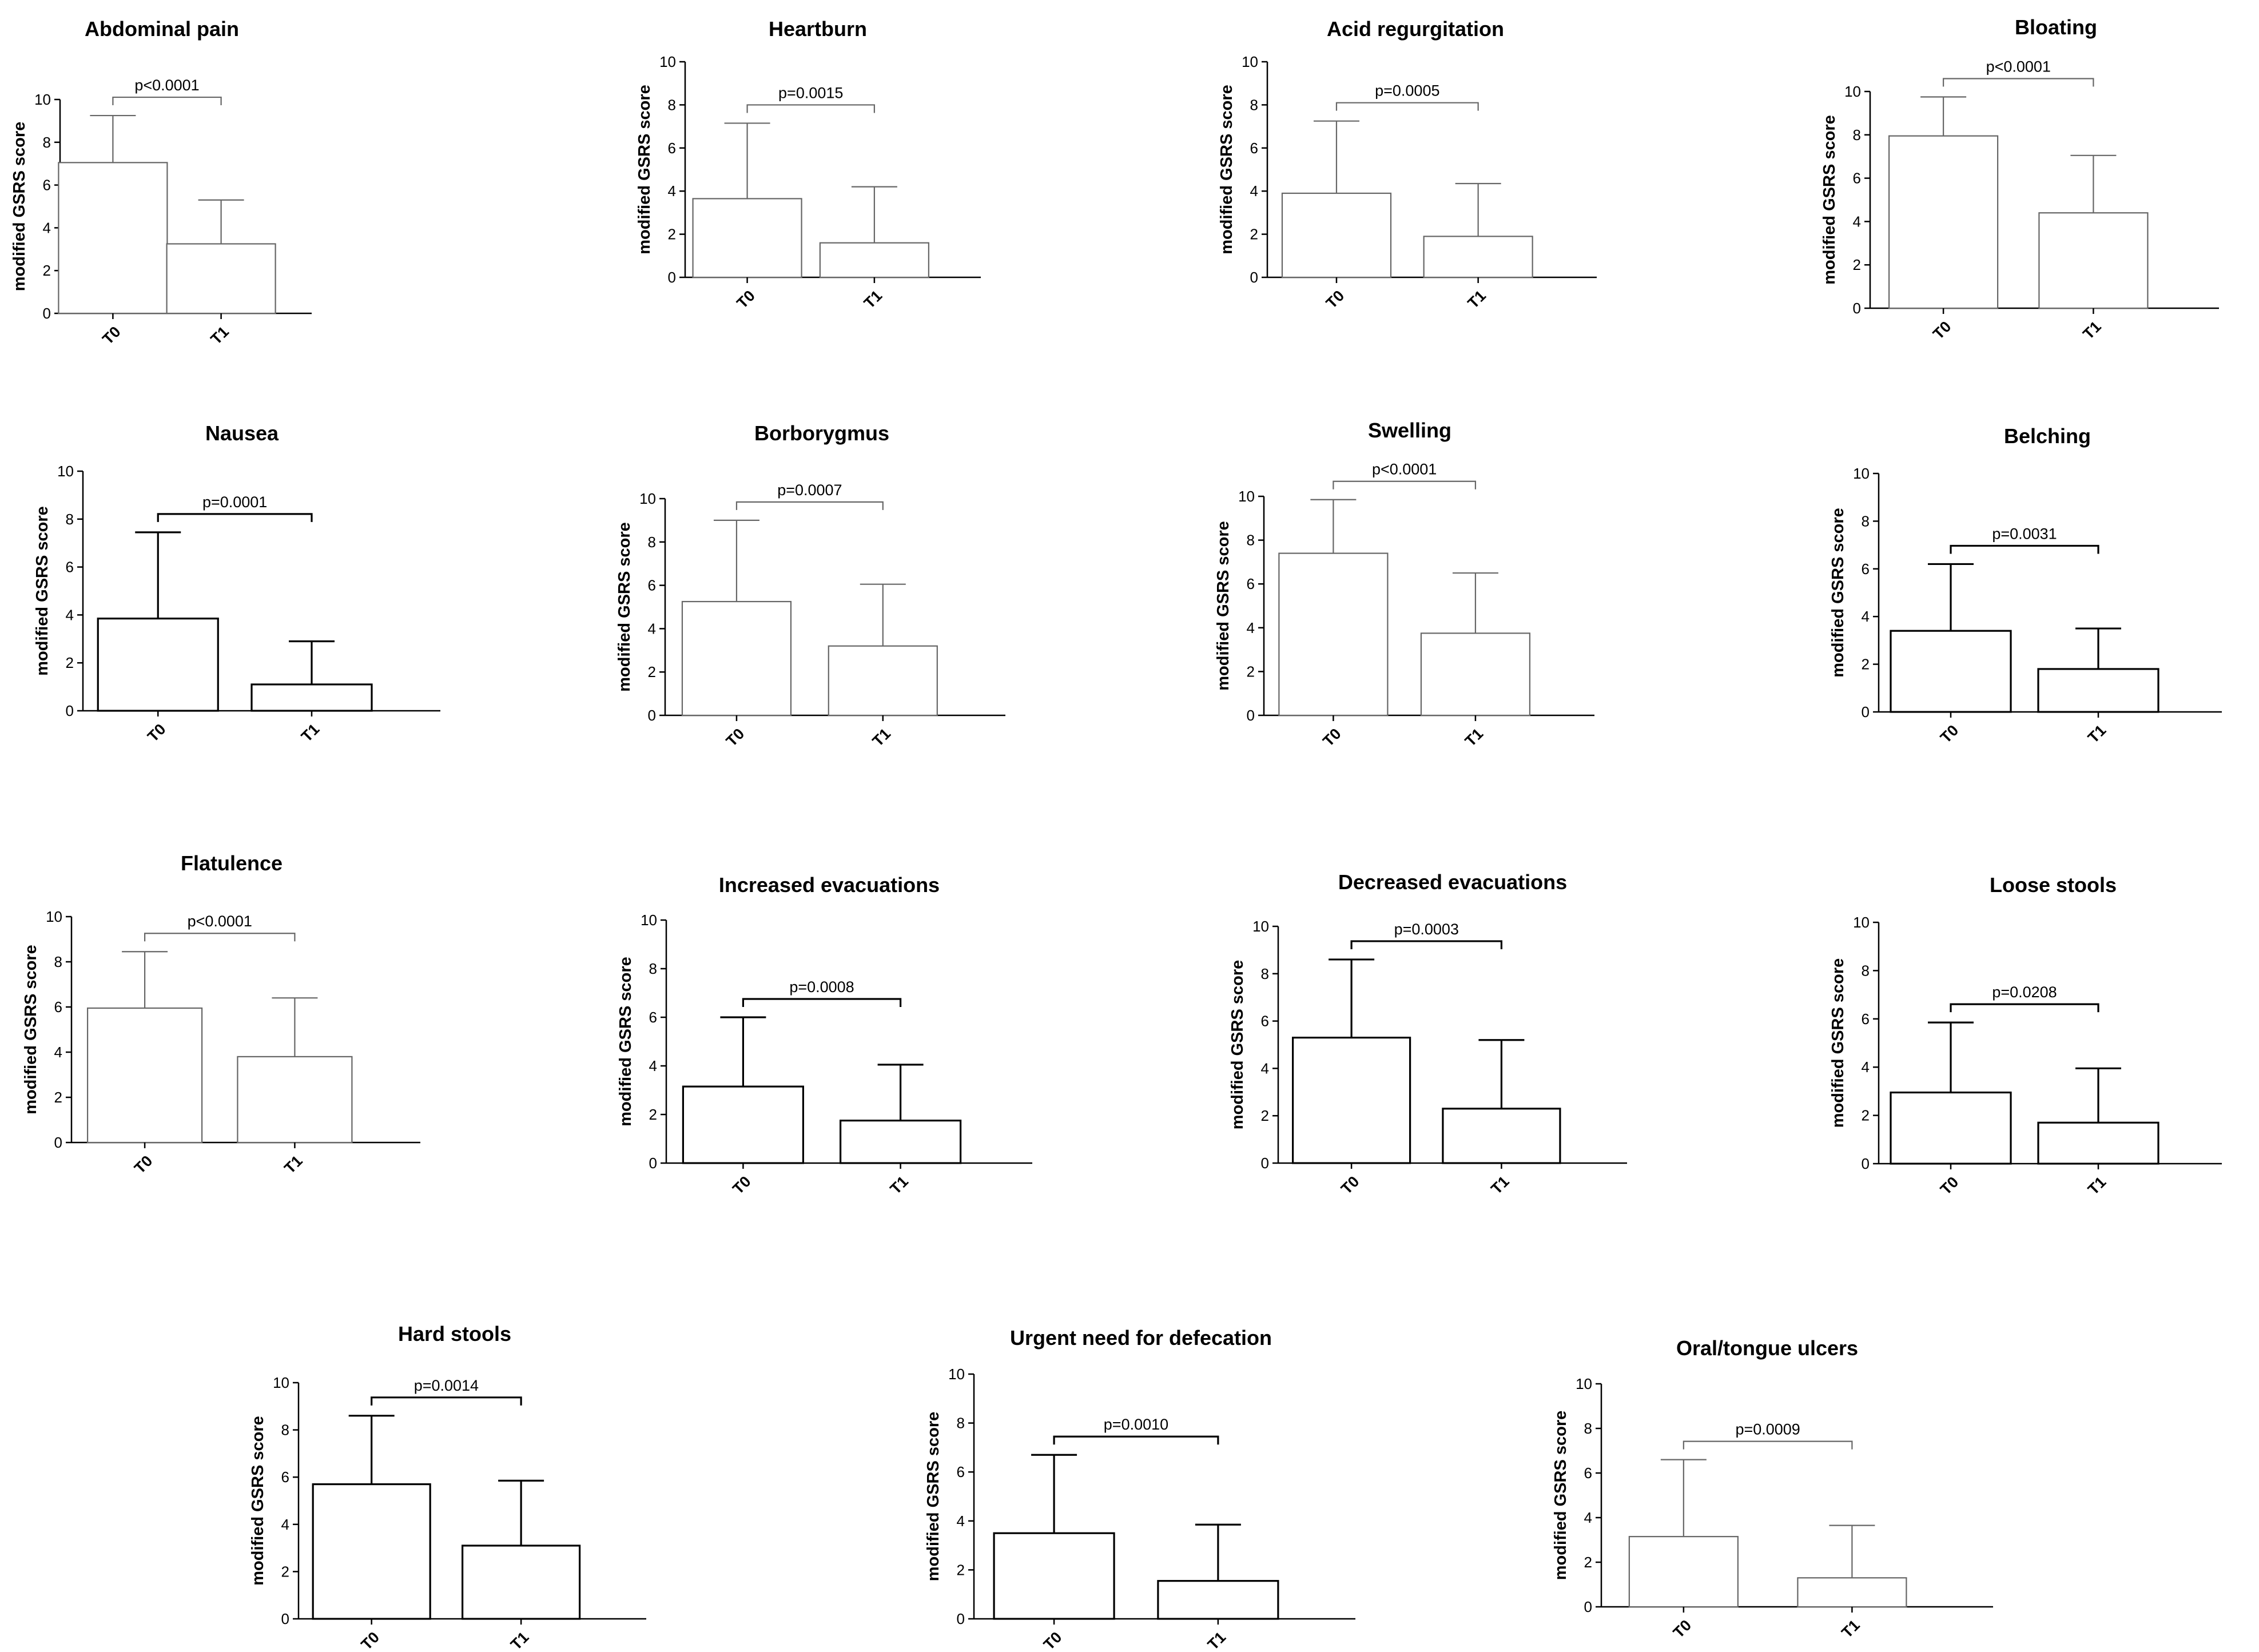 This screenshot has width=2259, height=1652. Describe the element at coordinates (821, 987) in the screenshot. I see `p-value-label: p=0.0008` at that location.